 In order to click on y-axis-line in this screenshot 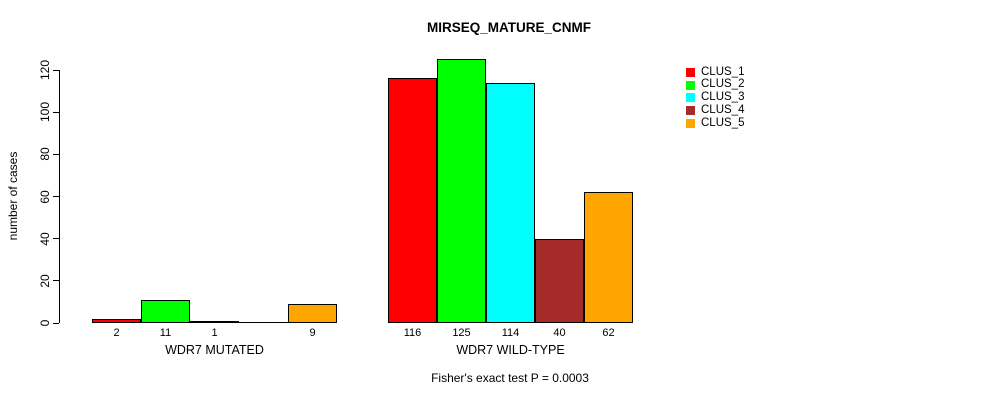, I will do `click(59, 196)`.